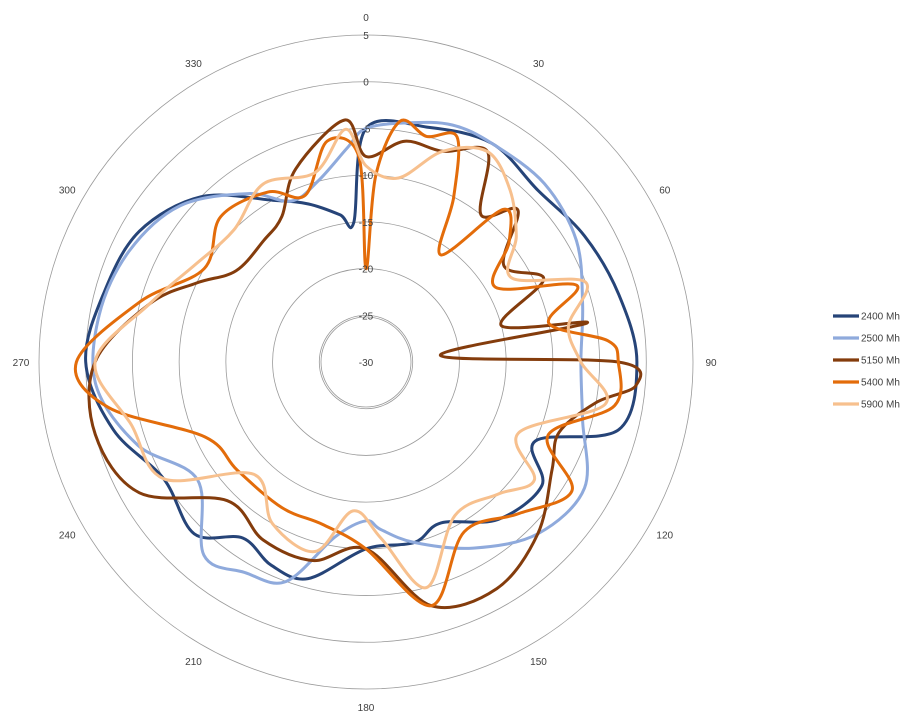  What do you see at coordinates (193, 64) in the screenshot?
I see `angle-label: 330` at bounding box center [193, 64].